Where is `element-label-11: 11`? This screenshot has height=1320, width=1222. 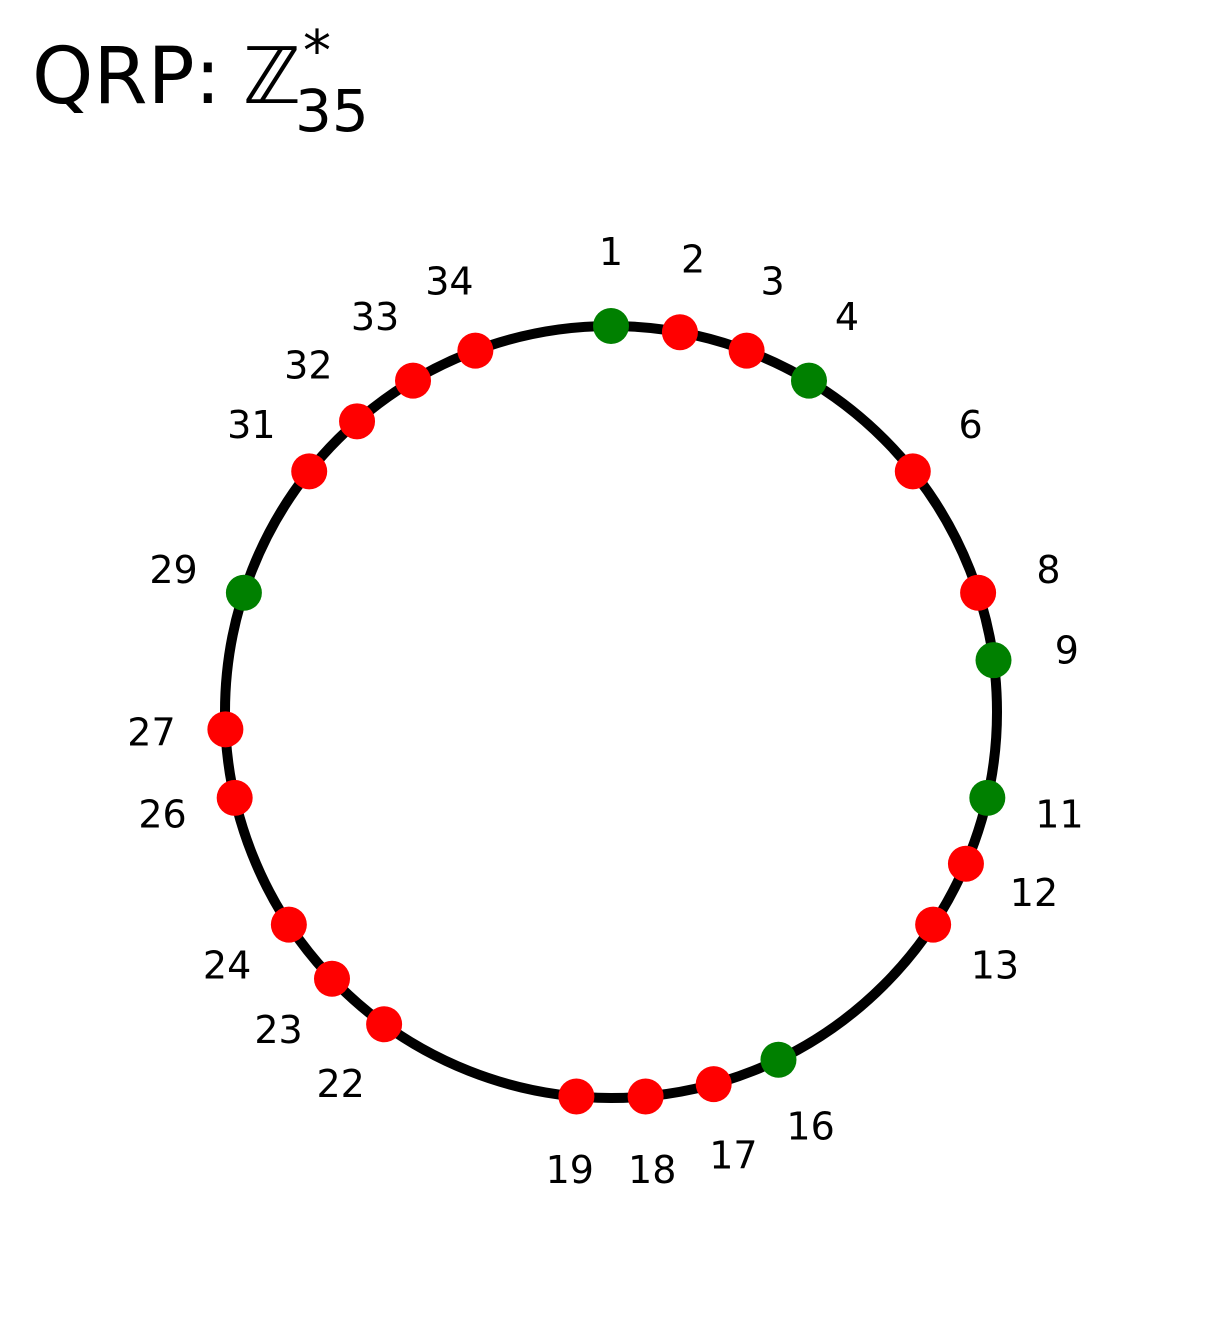
element-label-11: 11 is located at coordinates (1059, 814).